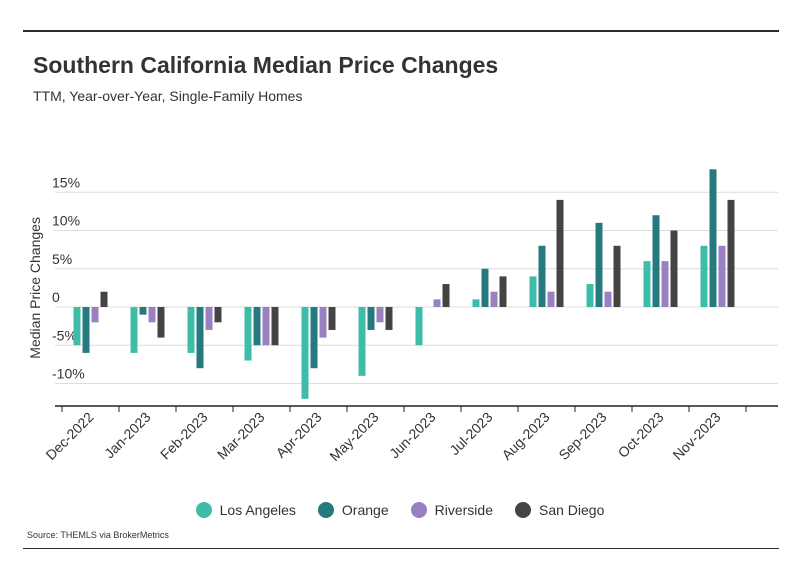  What do you see at coordinates (365, 510) in the screenshot?
I see `legend-label: Orange` at bounding box center [365, 510].